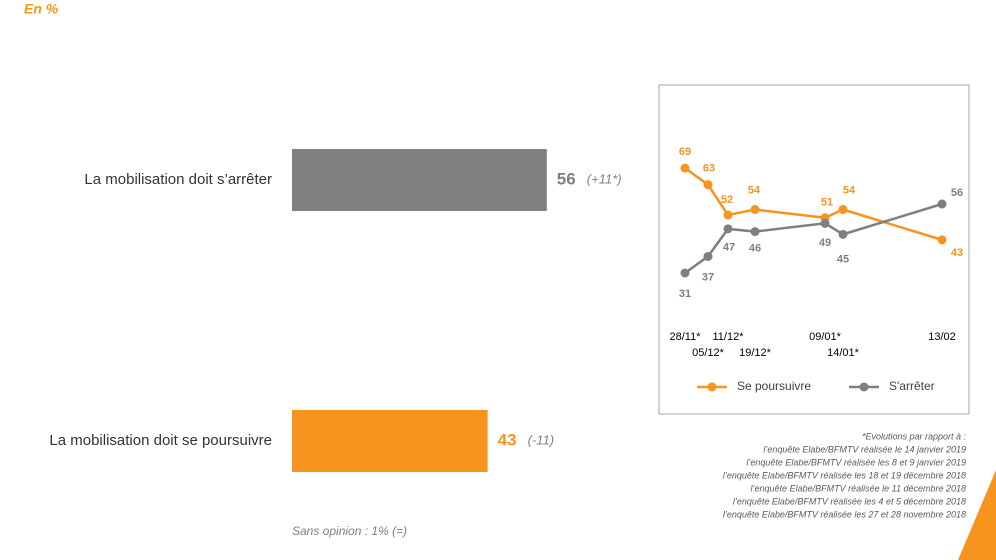 Image resolution: width=996 pixels, height=560 pixels. What do you see at coordinates (727, 200) in the screenshot?
I see `data-label: 52` at bounding box center [727, 200].